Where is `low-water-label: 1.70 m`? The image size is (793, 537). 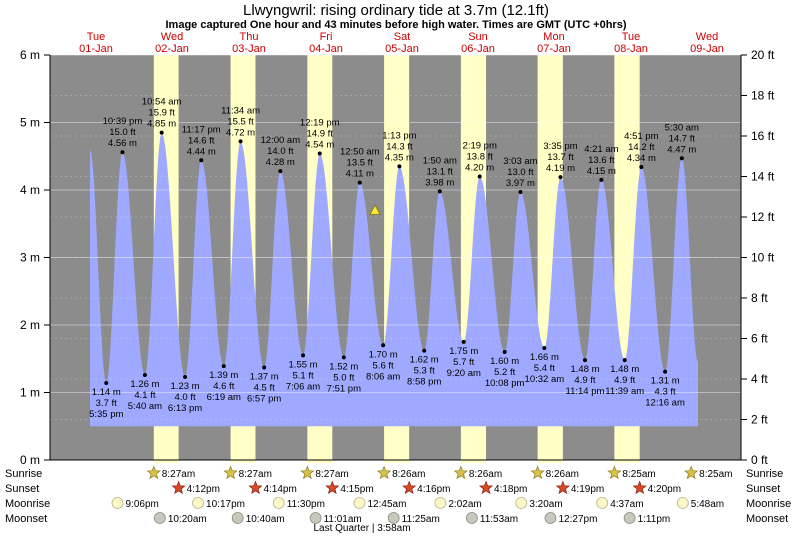
low-water-label: 1.70 m is located at coordinates (383, 354).